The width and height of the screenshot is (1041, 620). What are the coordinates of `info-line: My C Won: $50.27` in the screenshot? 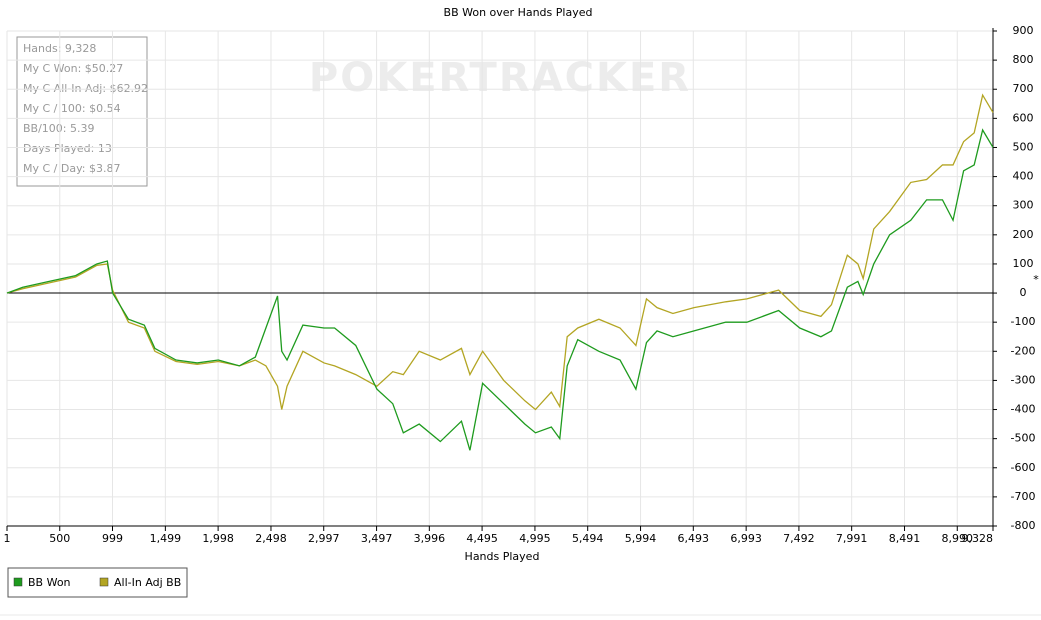 It's located at (73, 68).